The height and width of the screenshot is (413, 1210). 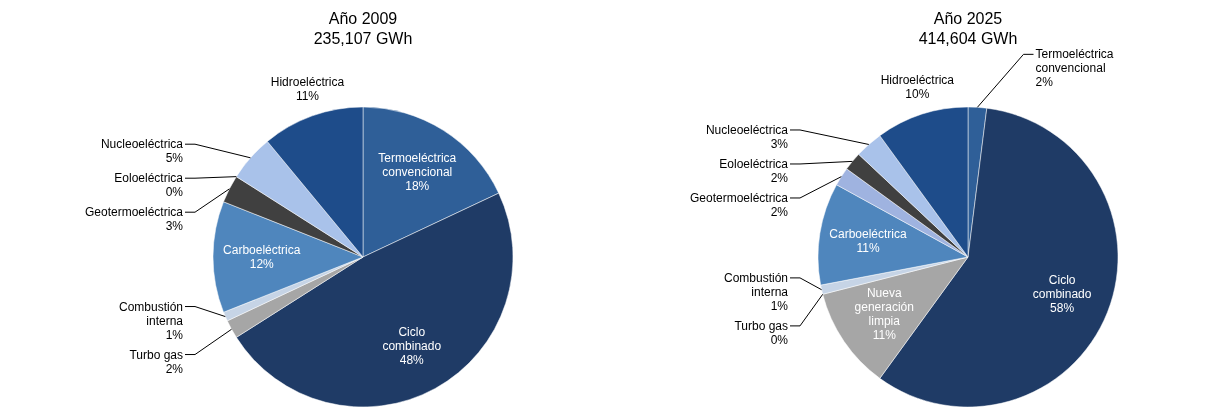 I want to click on data-label: 5%, so click(x=174, y=158).